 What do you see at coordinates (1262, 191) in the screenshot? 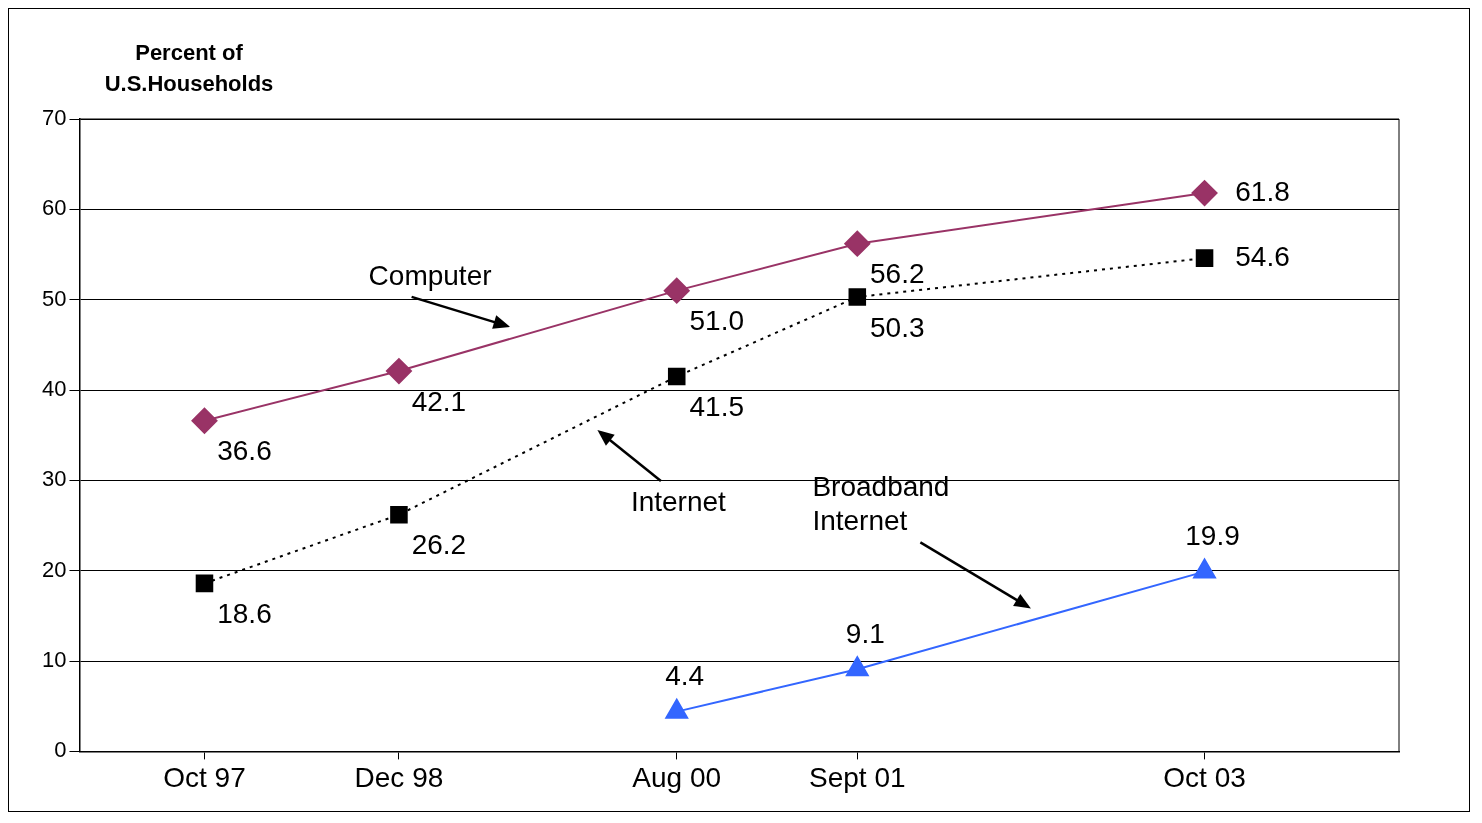
I see `data-label: 61.8` at bounding box center [1262, 191].